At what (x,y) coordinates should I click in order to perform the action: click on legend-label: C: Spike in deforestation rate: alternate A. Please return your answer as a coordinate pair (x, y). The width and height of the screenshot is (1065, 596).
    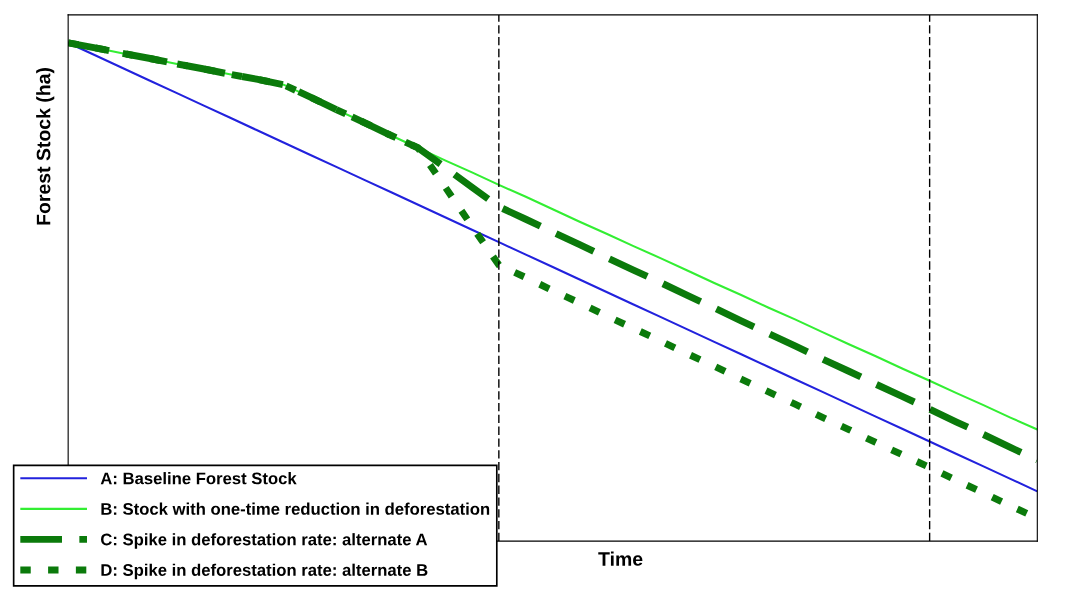
    Looking at the image, I should click on (264, 541).